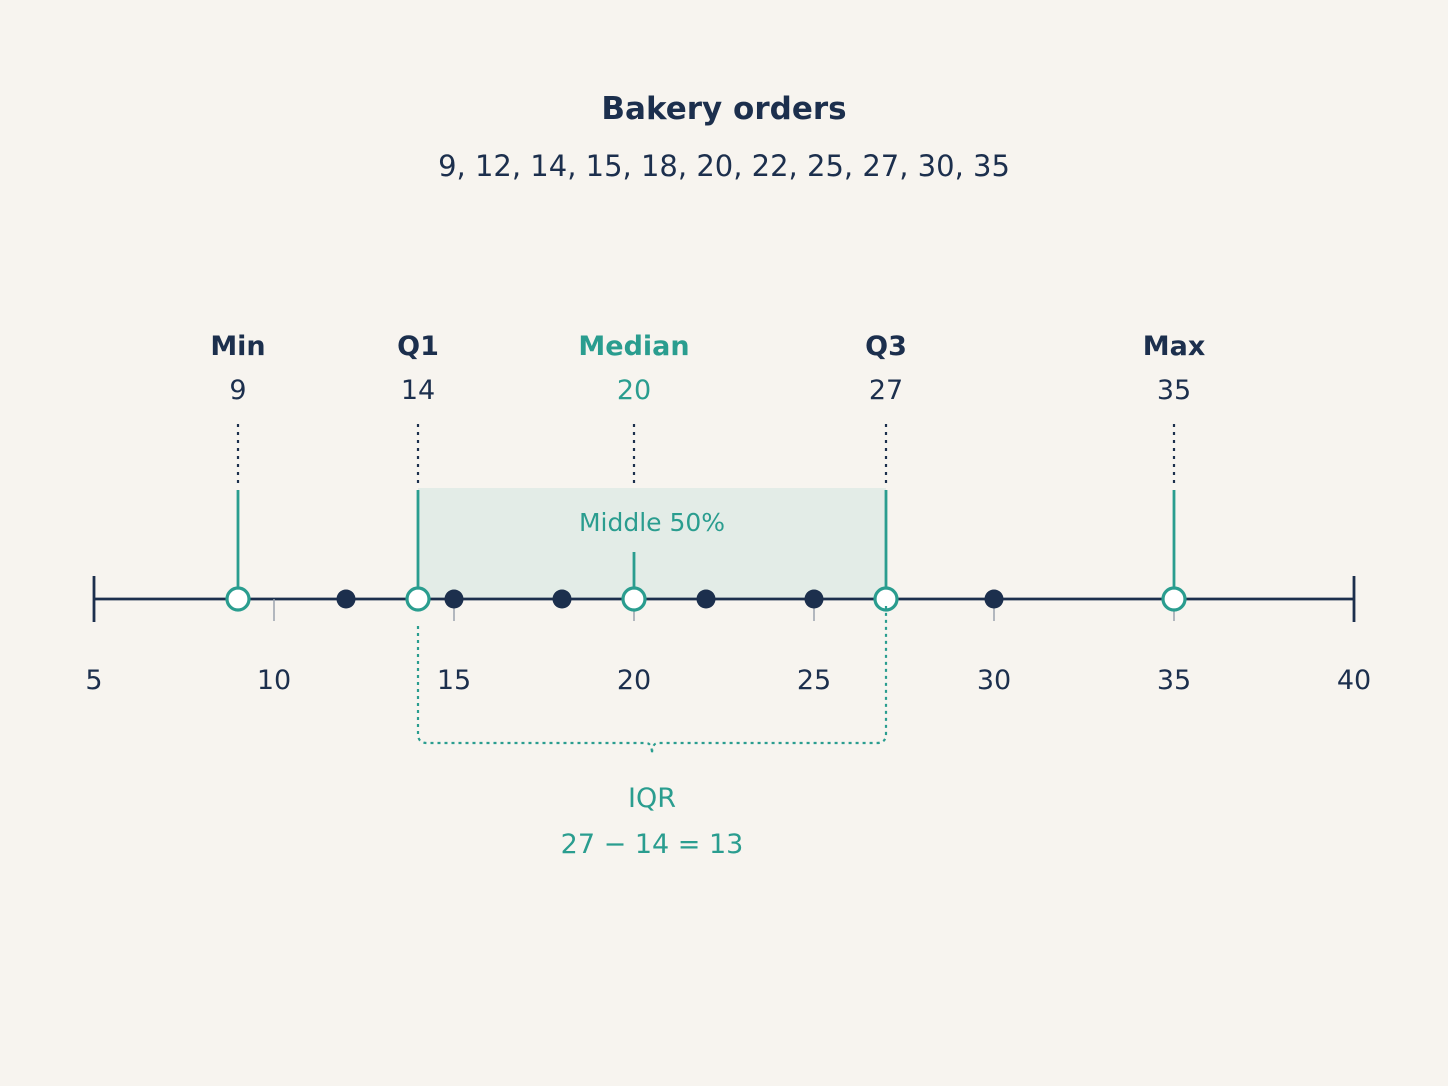 This screenshot has width=1448, height=1086. What do you see at coordinates (418, 346) in the screenshot?
I see `q1-name-label: Q1` at bounding box center [418, 346].